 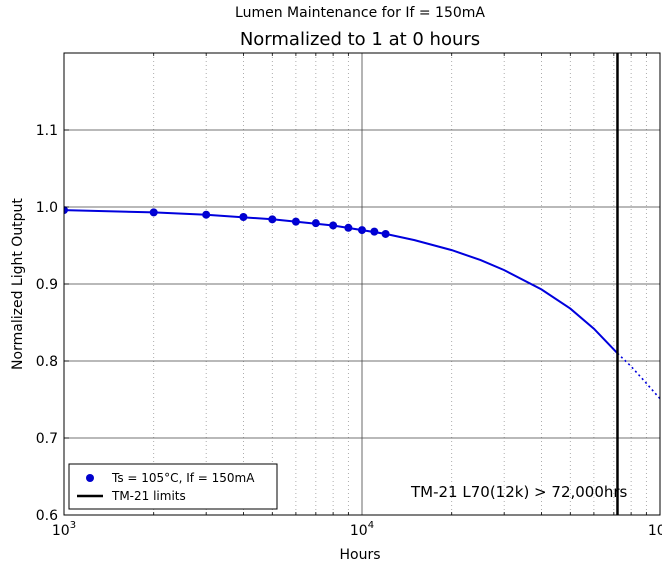 What do you see at coordinates (359, 555) in the screenshot?
I see `x-axis-label: Hours` at bounding box center [359, 555].